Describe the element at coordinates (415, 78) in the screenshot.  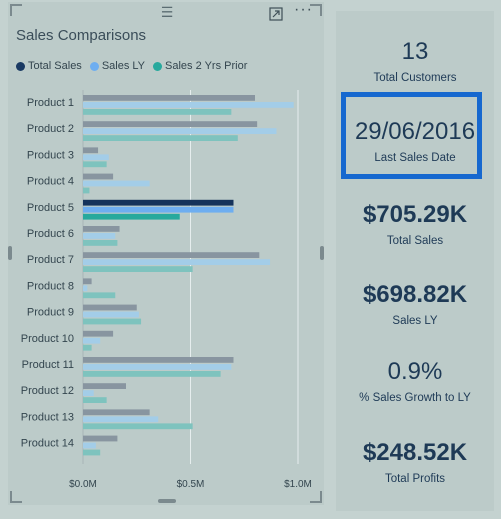
I see `card-label: Total Customers` at that location.